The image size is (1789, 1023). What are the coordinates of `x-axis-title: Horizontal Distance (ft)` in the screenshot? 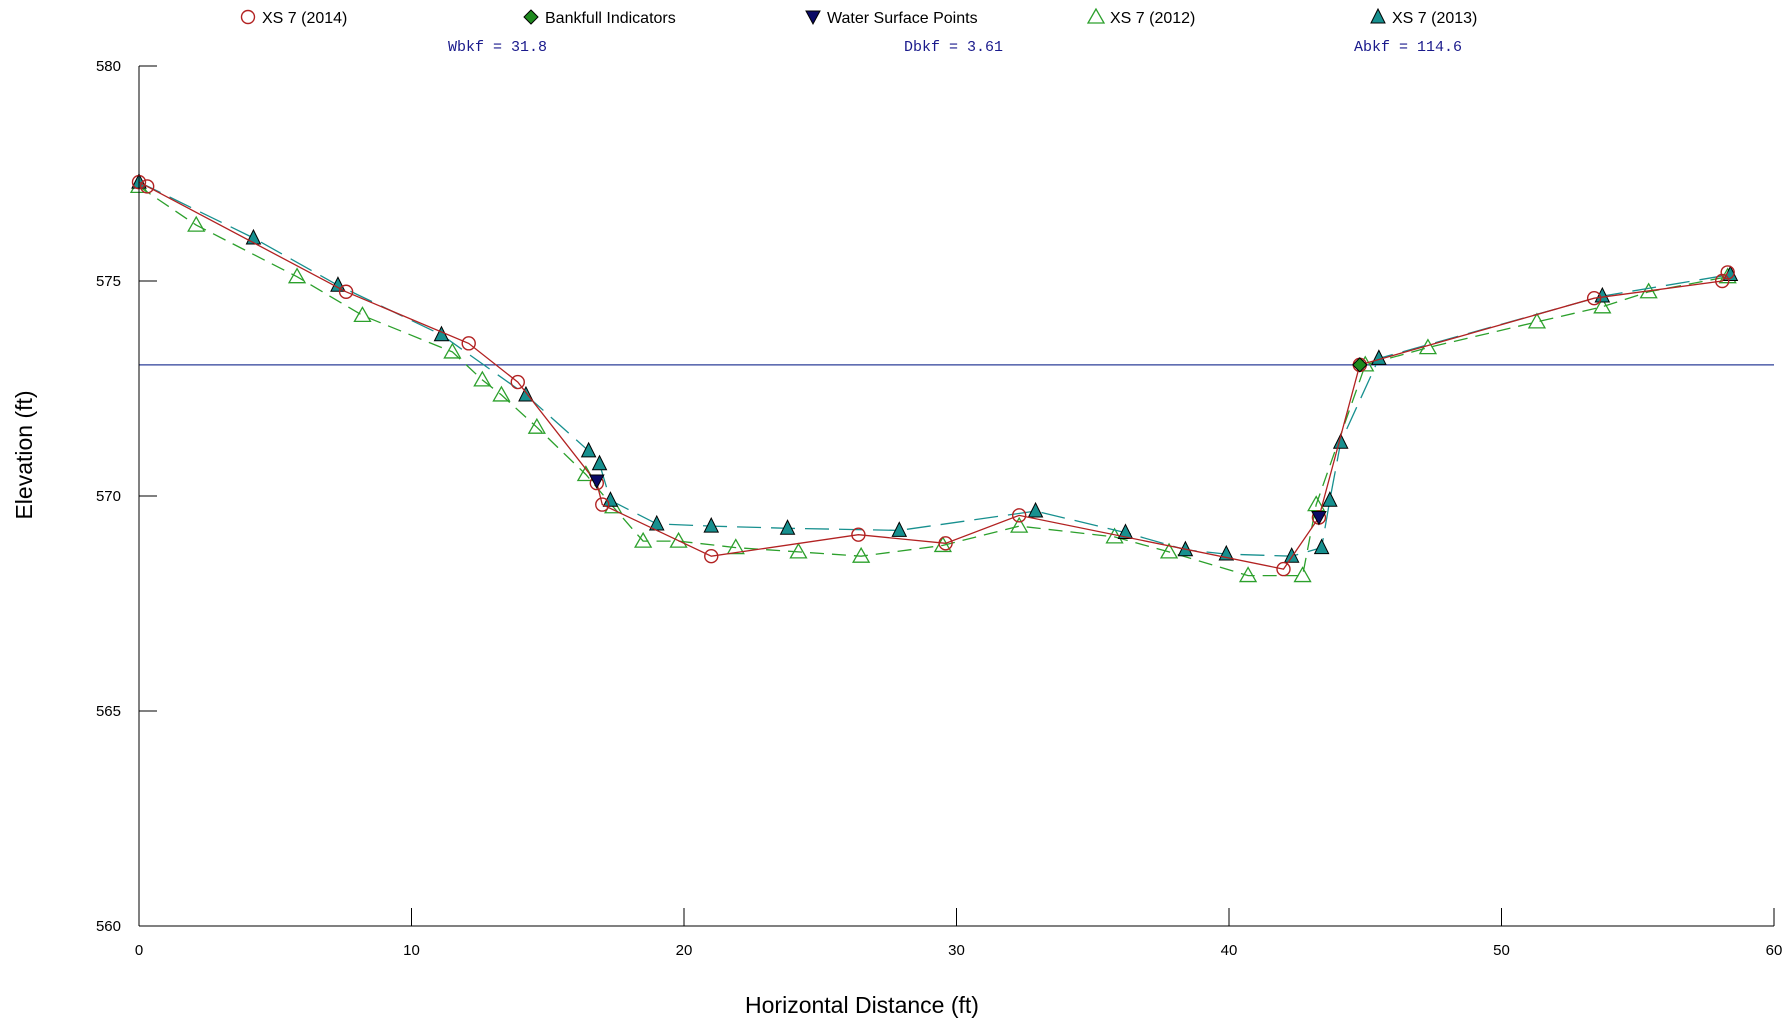 It's located at (862, 1005).